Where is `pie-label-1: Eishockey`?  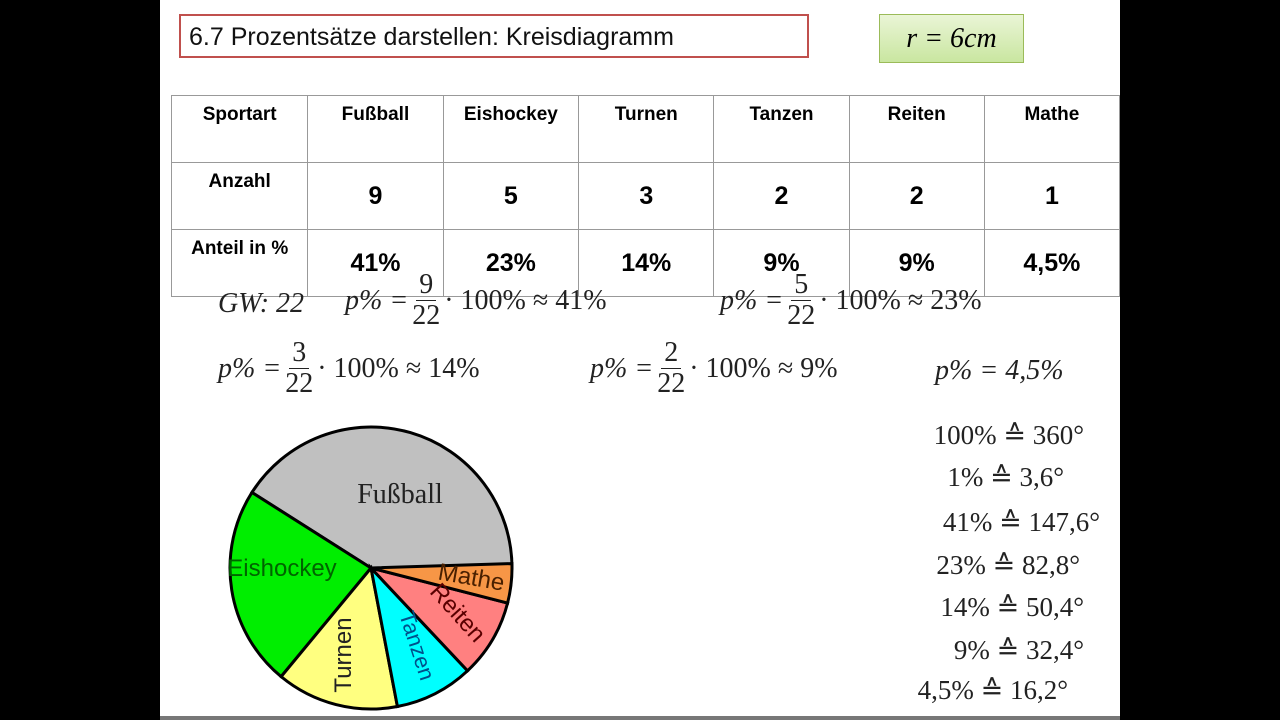 pie-label-1: Eishockey is located at coordinates (281, 568).